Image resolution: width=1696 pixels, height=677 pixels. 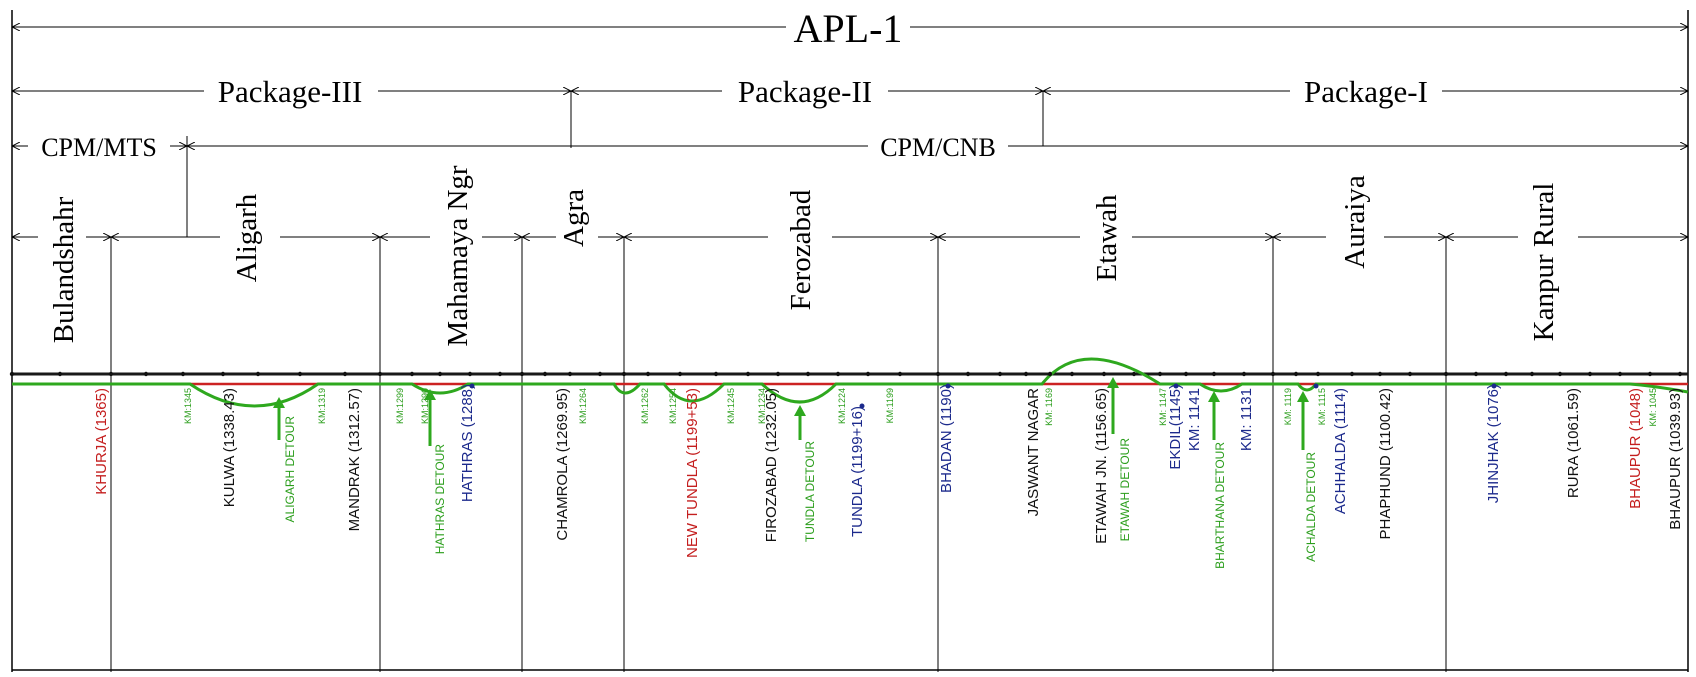 What do you see at coordinates (1573, 443) in the screenshot?
I see `station-label: RURA (1061.59)` at bounding box center [1573, 443].